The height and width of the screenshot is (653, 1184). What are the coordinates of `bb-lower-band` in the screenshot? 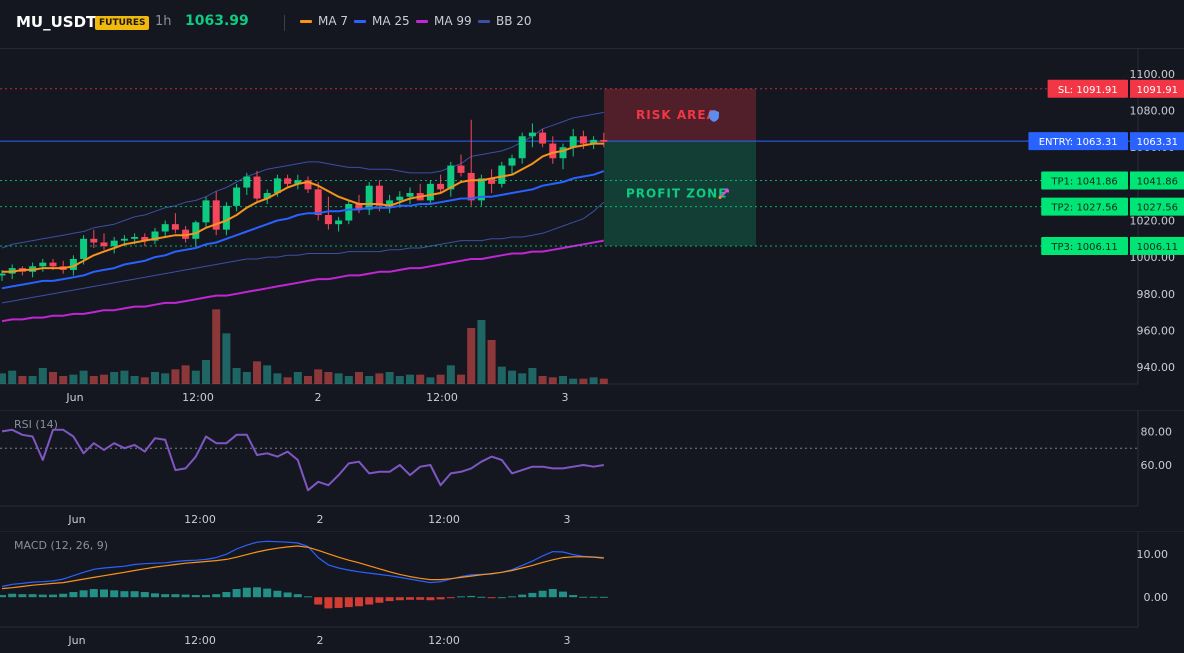 It's located at (303, 252).